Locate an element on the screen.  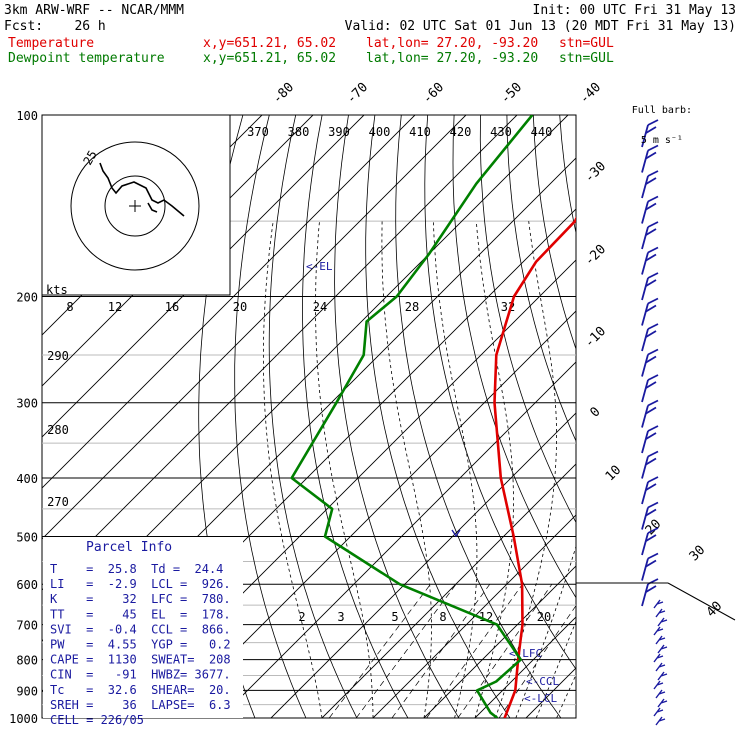
mixing-ratio-label: 5 is located at coordinates (394, 617).